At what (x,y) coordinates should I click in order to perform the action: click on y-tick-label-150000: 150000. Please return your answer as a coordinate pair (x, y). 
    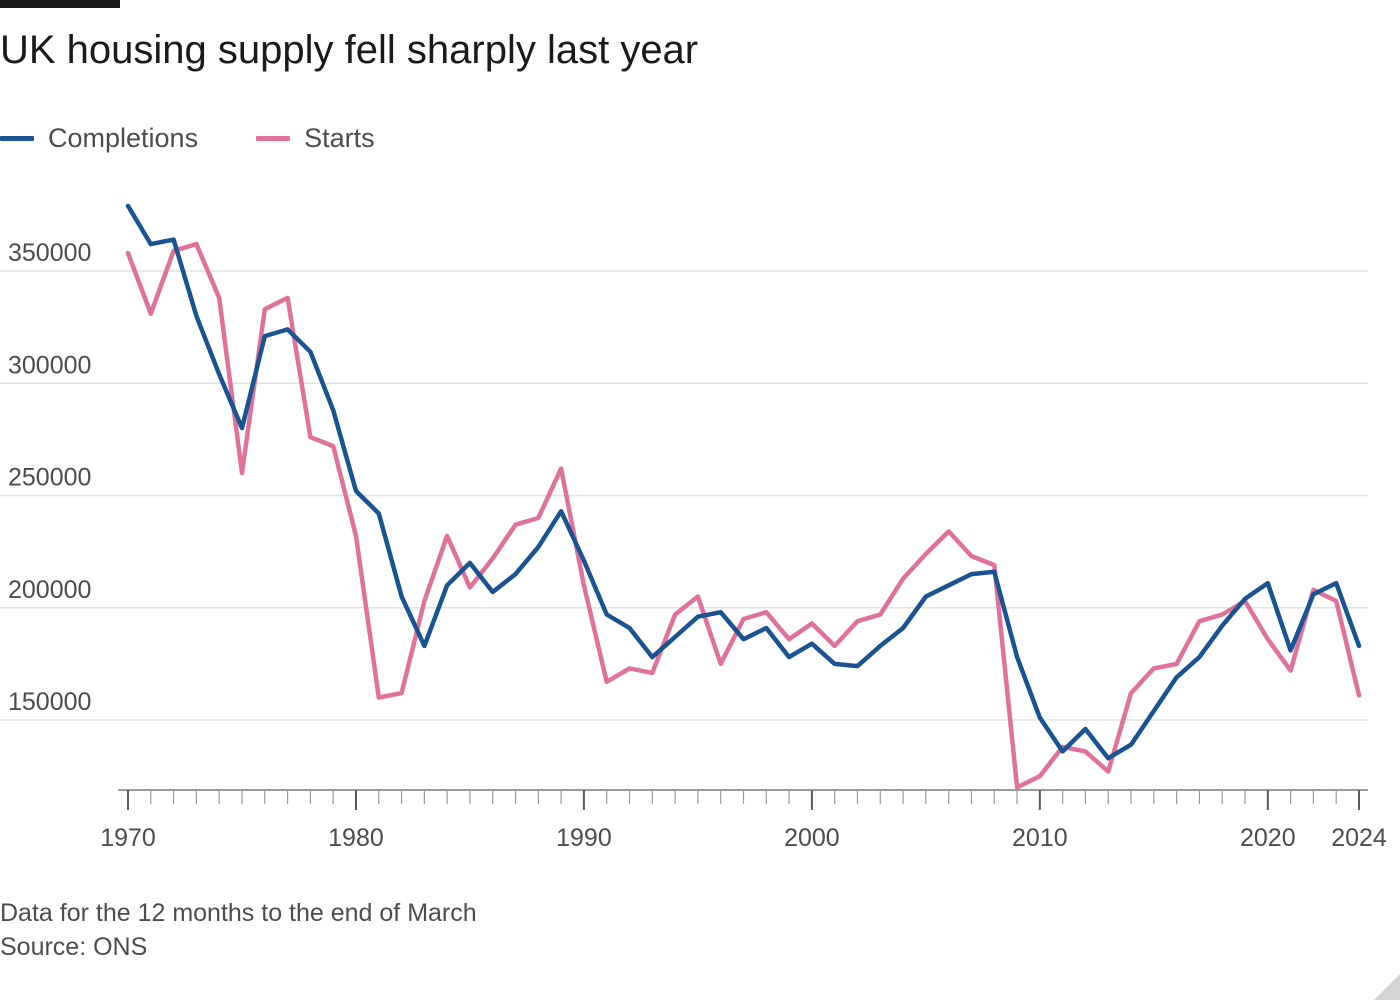
    Looking at the image, I should click on (49, 702).